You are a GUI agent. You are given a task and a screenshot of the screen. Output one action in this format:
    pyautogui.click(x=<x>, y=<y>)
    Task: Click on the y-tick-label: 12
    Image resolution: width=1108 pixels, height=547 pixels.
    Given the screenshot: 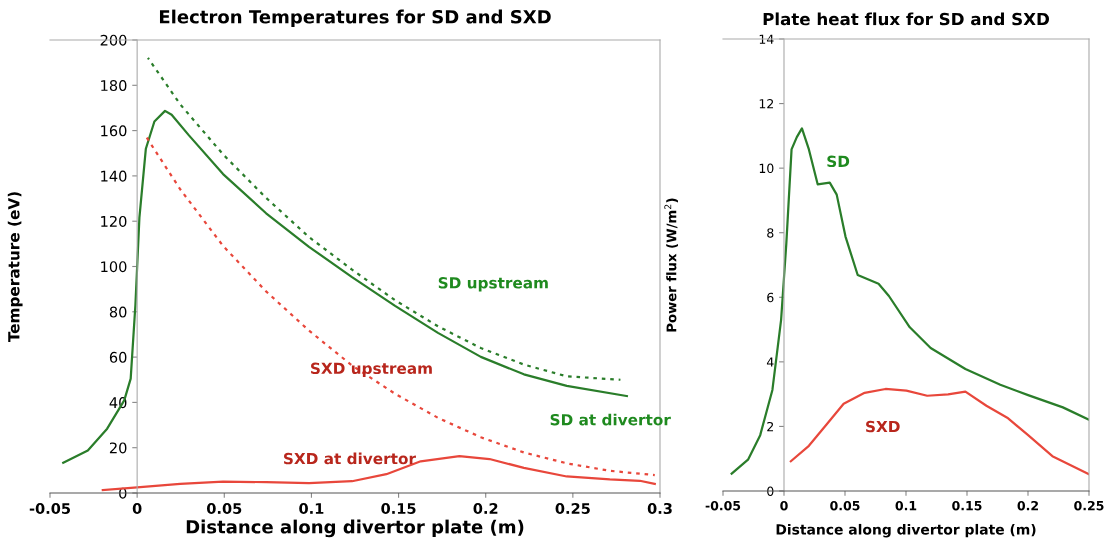 What is the action you would take?
    pyautogui.click(x=766, y=104)
    